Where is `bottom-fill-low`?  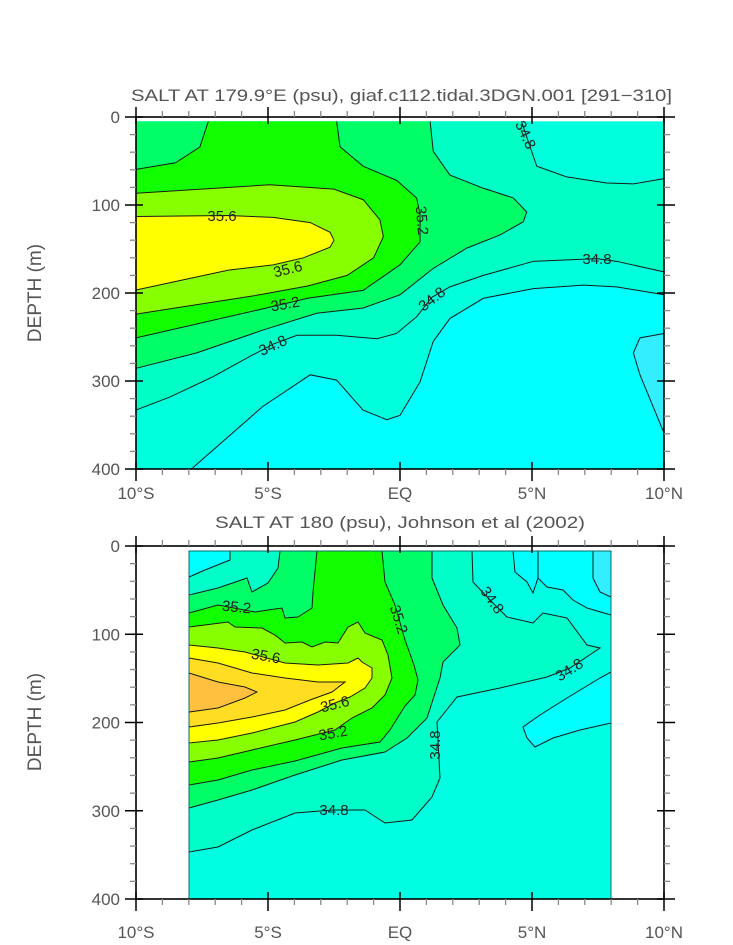
bottom-fill-low is located at coordinates (602, 574).